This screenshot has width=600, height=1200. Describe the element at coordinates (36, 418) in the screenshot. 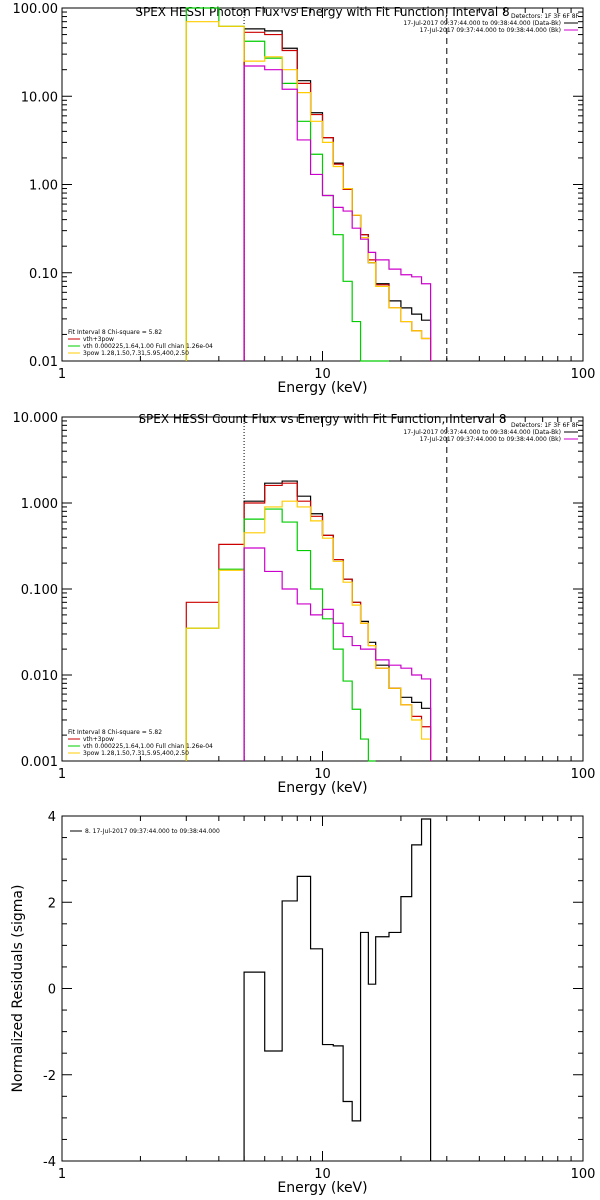

I see `y-tick-label: 10.000` at that location.